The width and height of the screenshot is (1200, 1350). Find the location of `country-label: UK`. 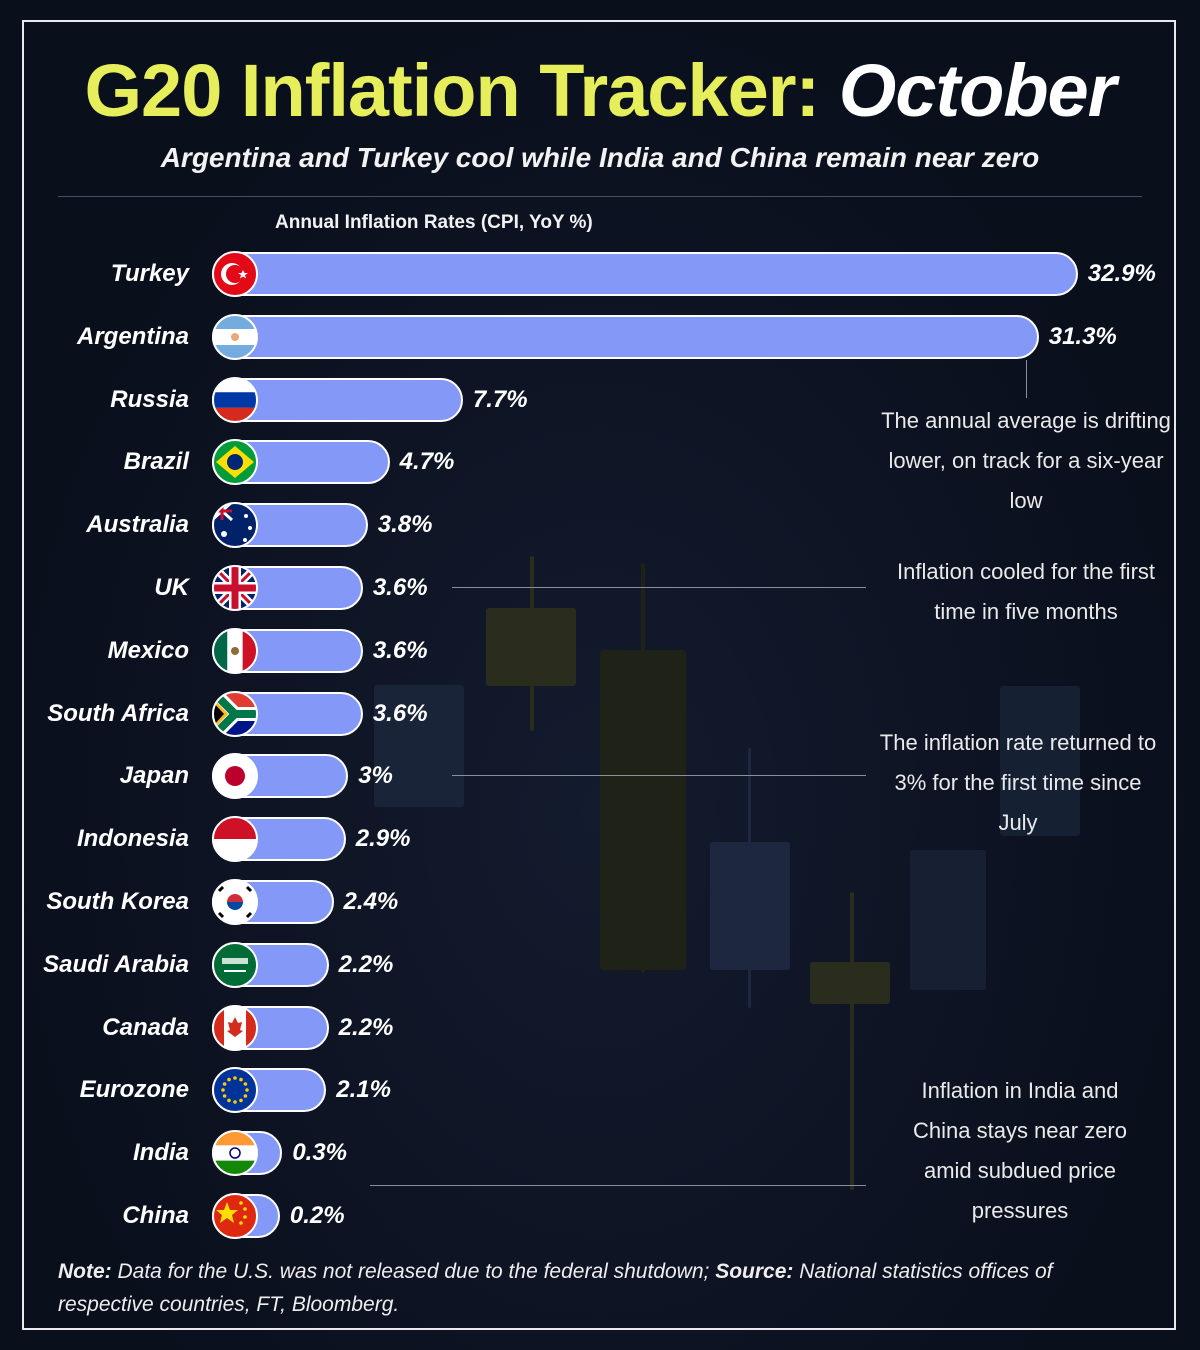

country-label: UK is located at coordinates (171, 587).